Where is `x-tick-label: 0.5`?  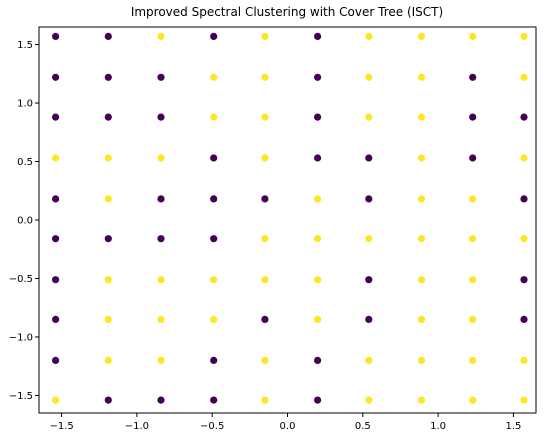 x-tick-label: 0.5 is located at coordinates (363, 426).